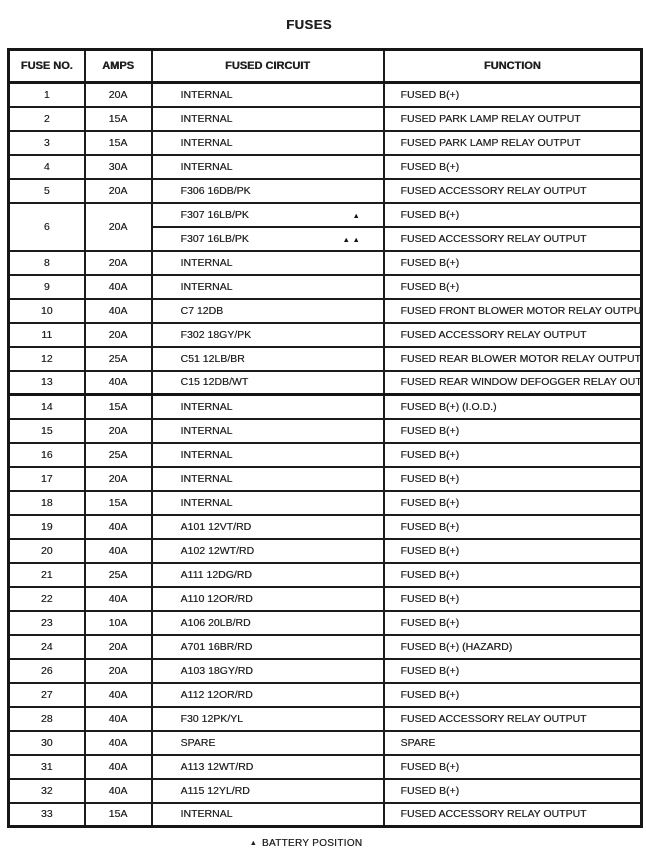  I want to click on footnote-text: BATTERY POSITION, so click(312, 843).